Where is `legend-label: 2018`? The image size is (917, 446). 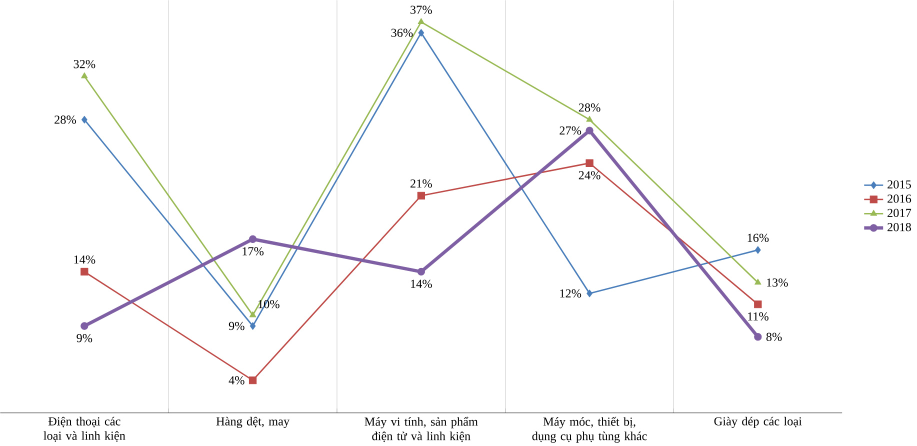 legend-label: 2018 is located at coordinates (899, 227).